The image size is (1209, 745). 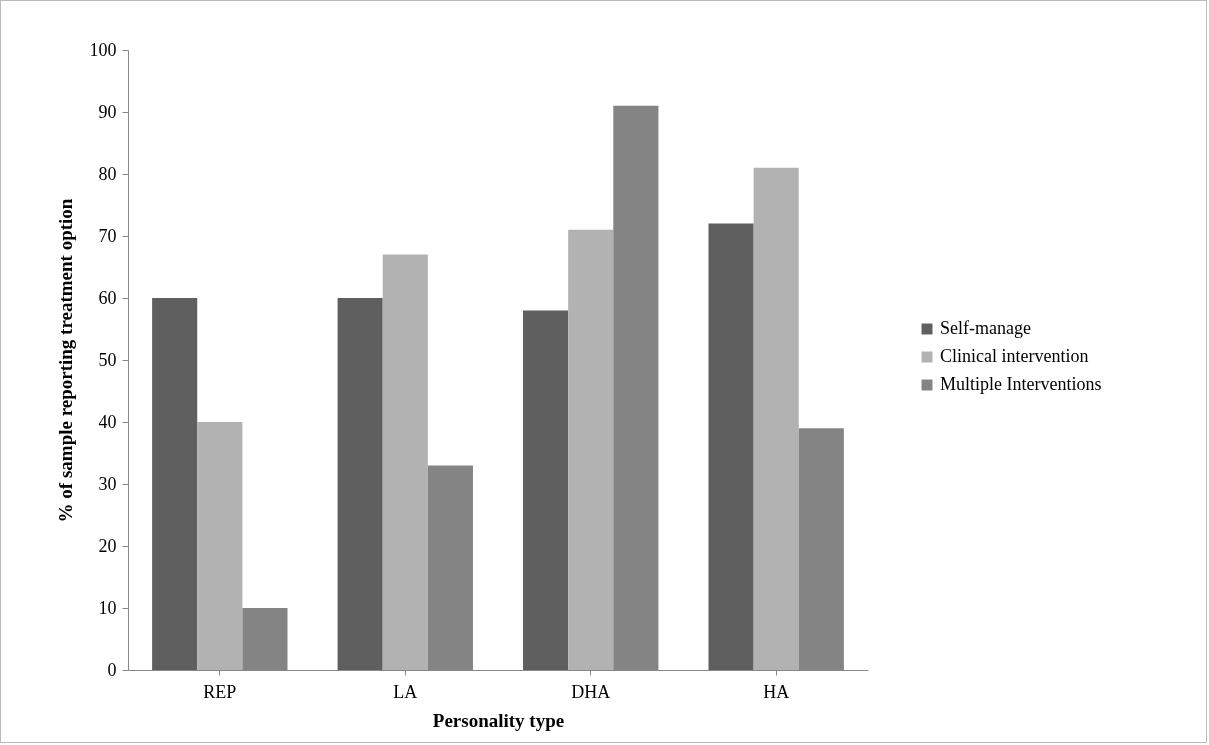 What do you see at coordinates (107, 111) in the screenshot?
I see `y-tick-label: 90` at bounding box center [107, 111].